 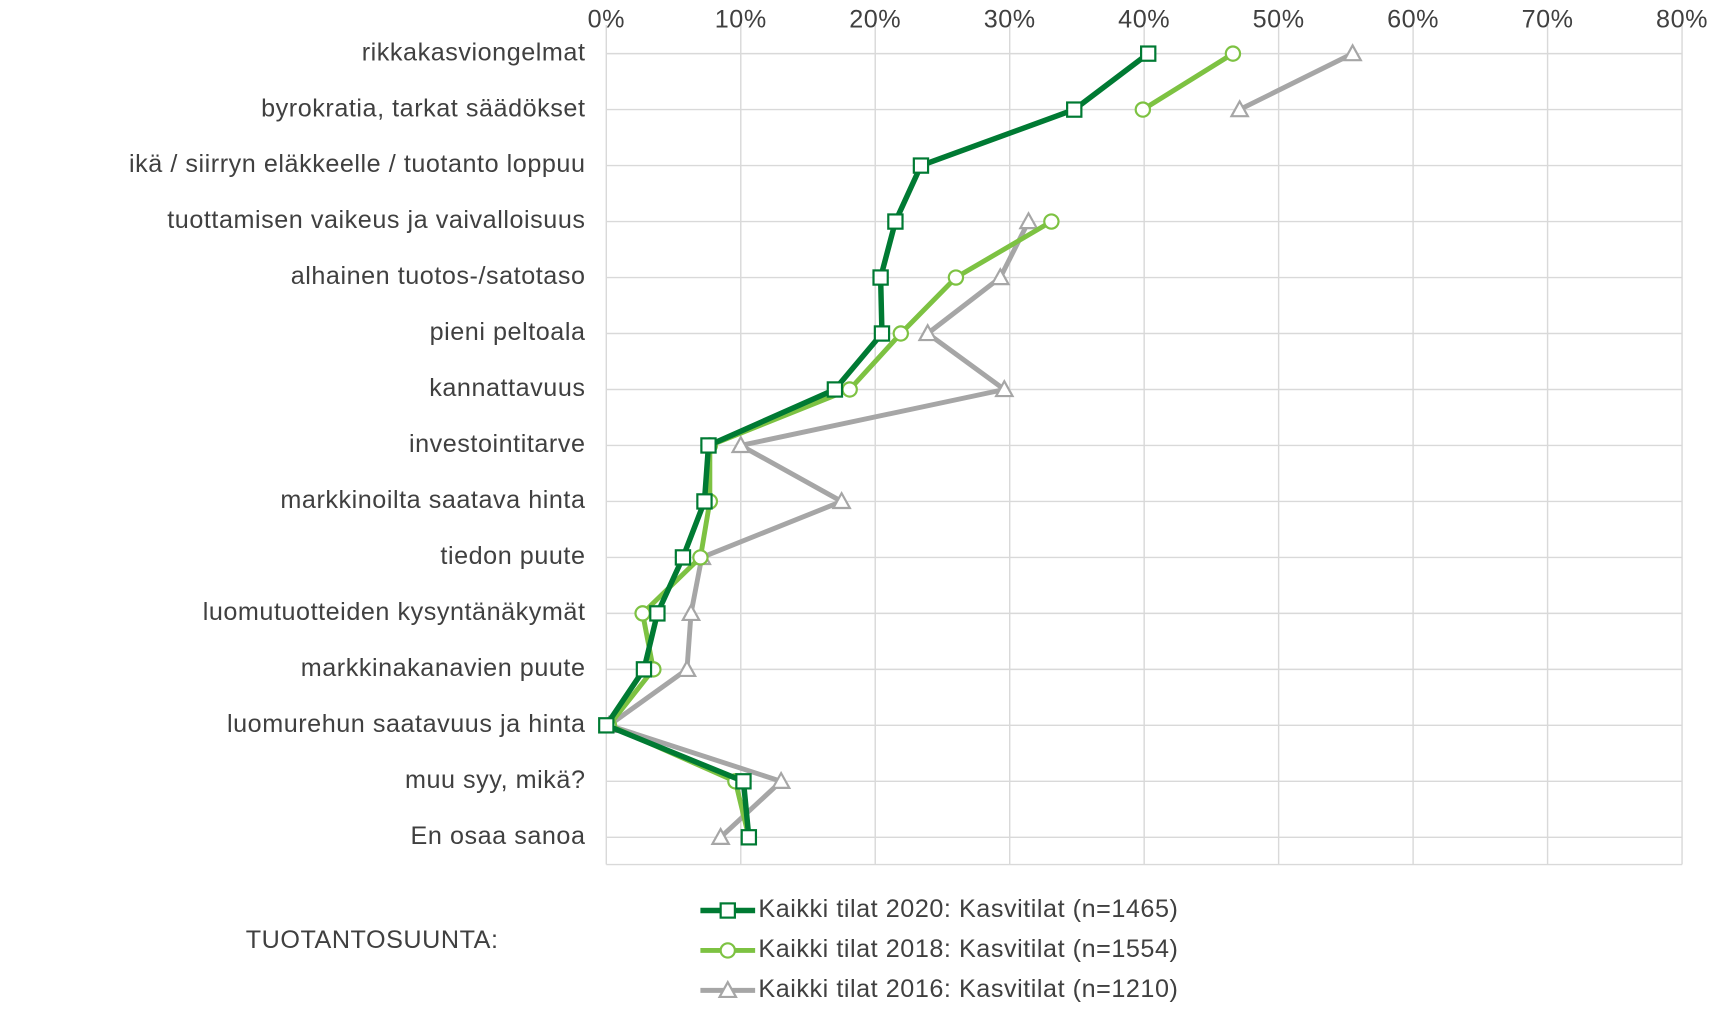 I want to click on x-tick-label: 70%, so click(x=1548, y=19).